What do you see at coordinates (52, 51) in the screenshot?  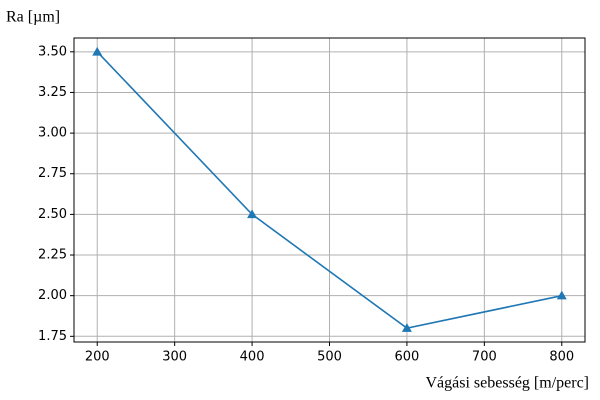 I see `y-tick-label: 3.50` at bounding box center [52, 51].